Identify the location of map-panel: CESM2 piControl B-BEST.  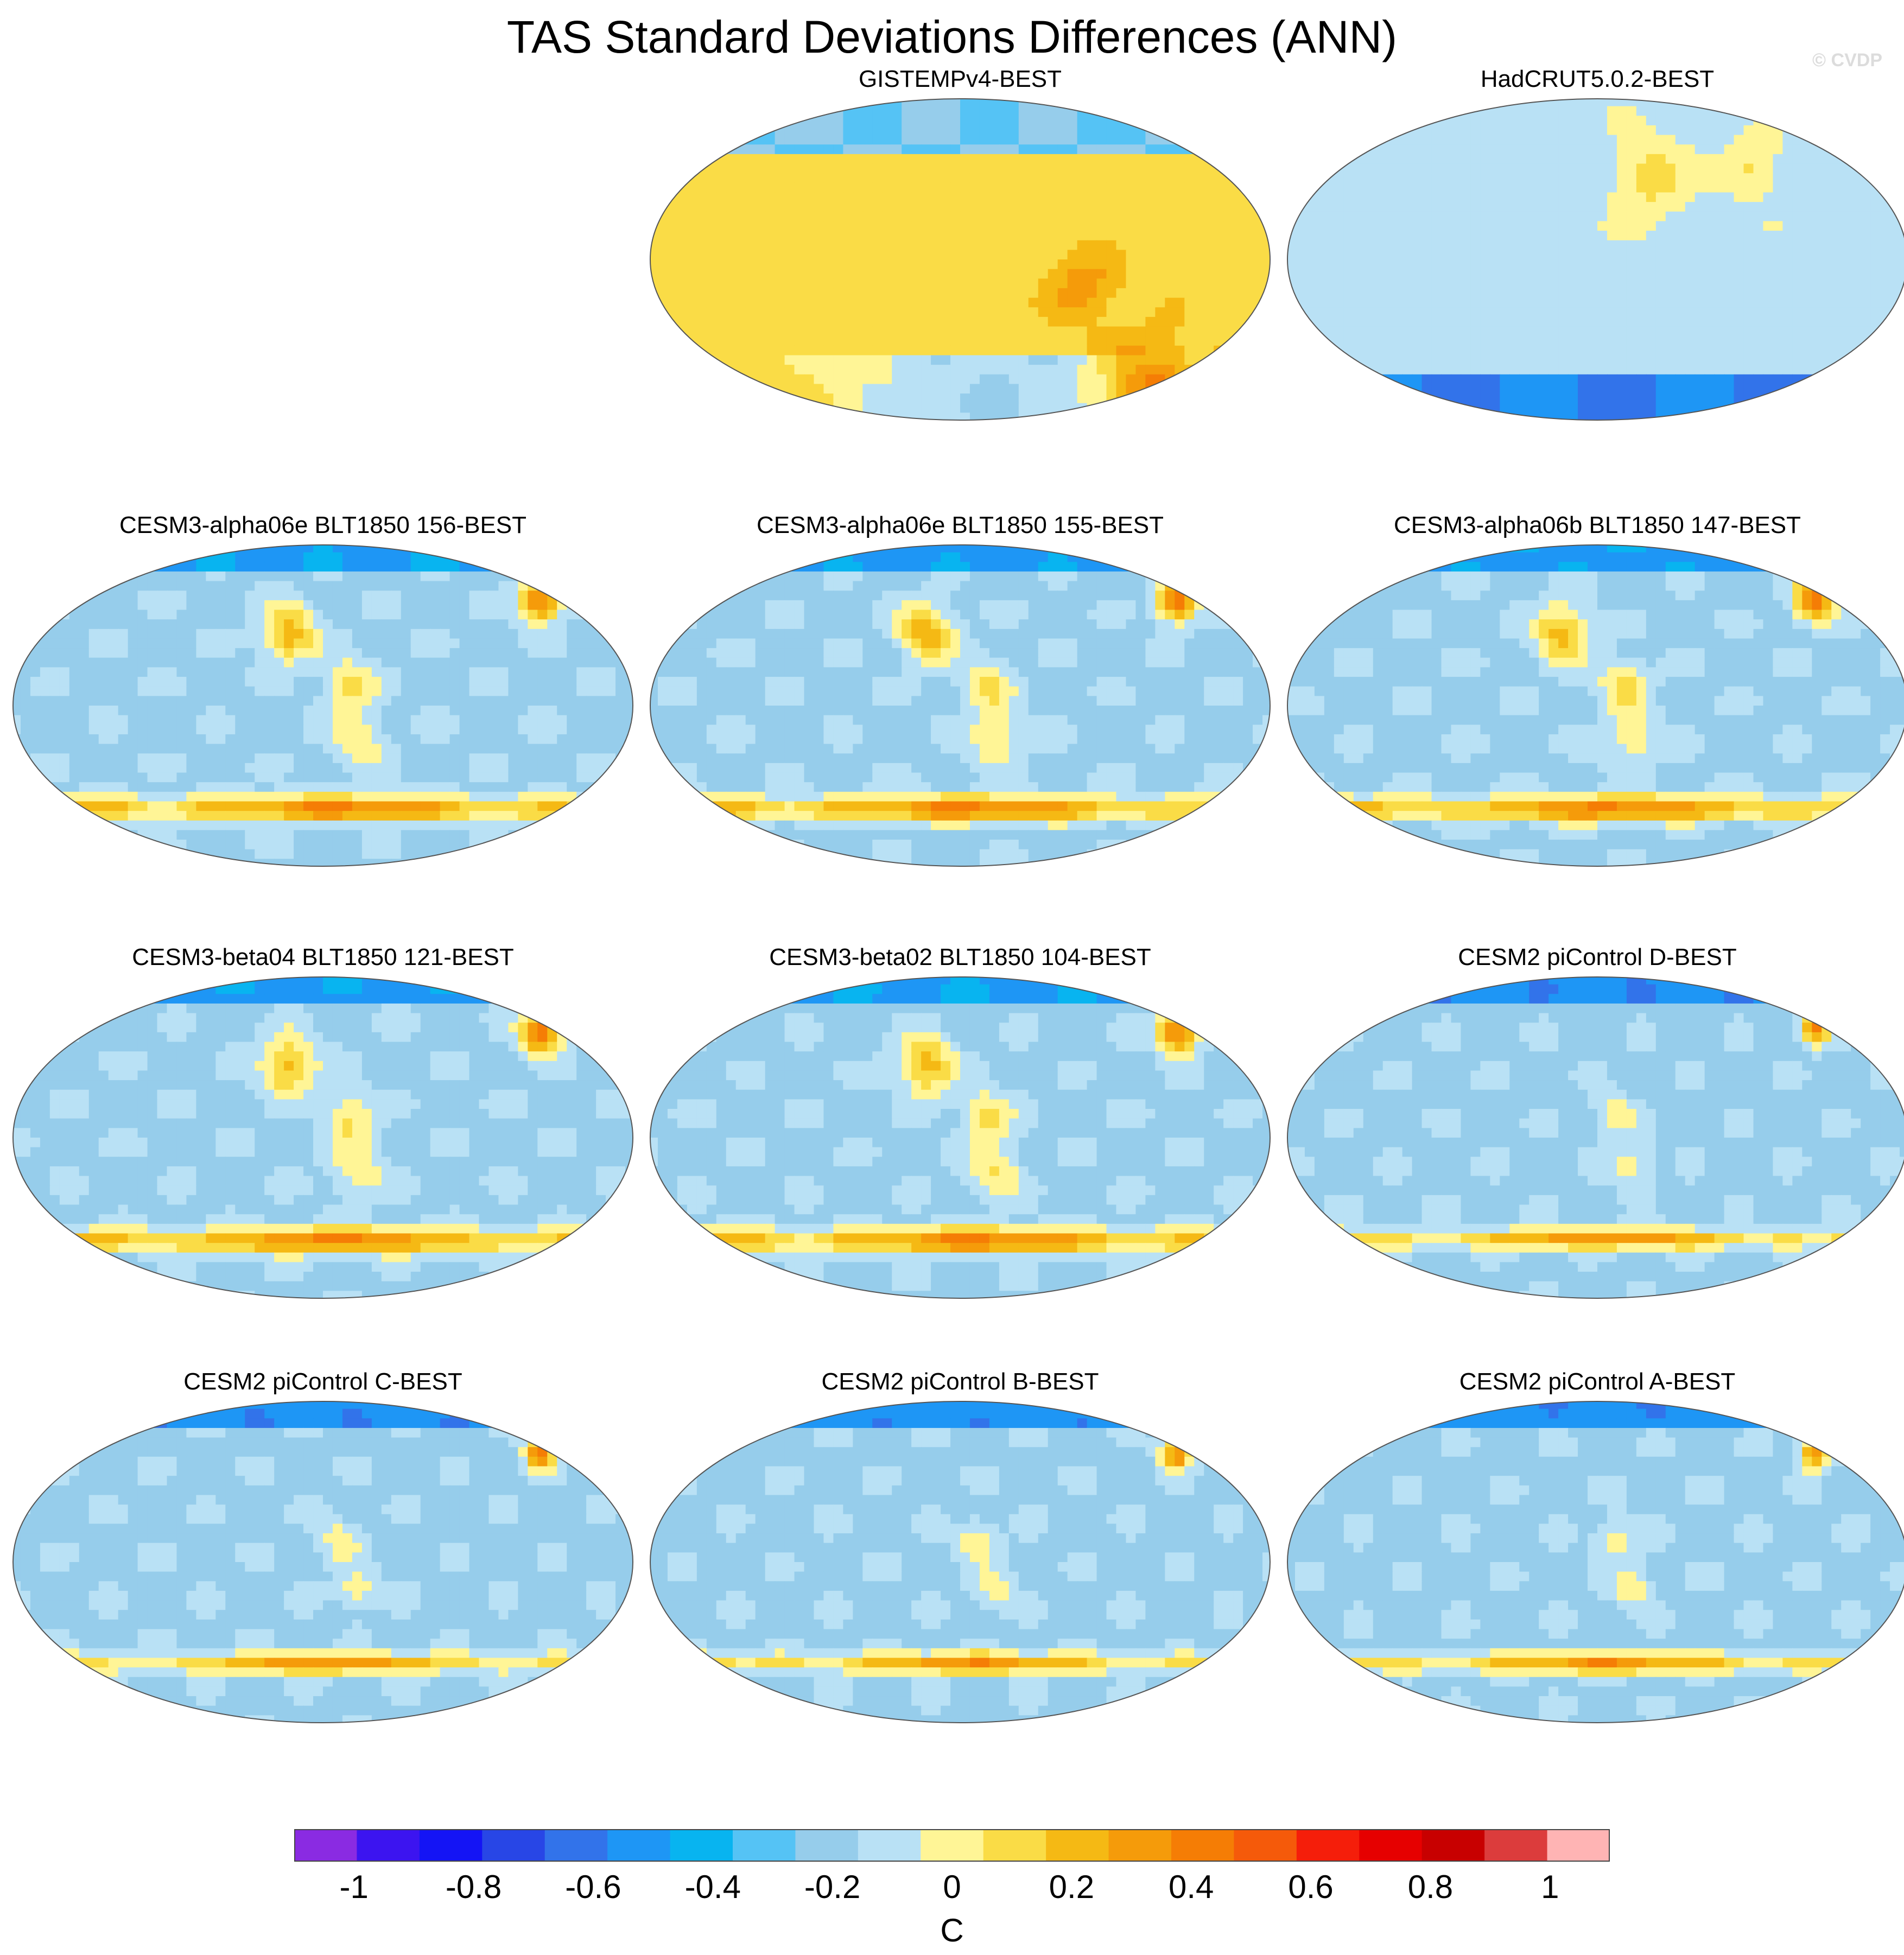
(960, 1547).